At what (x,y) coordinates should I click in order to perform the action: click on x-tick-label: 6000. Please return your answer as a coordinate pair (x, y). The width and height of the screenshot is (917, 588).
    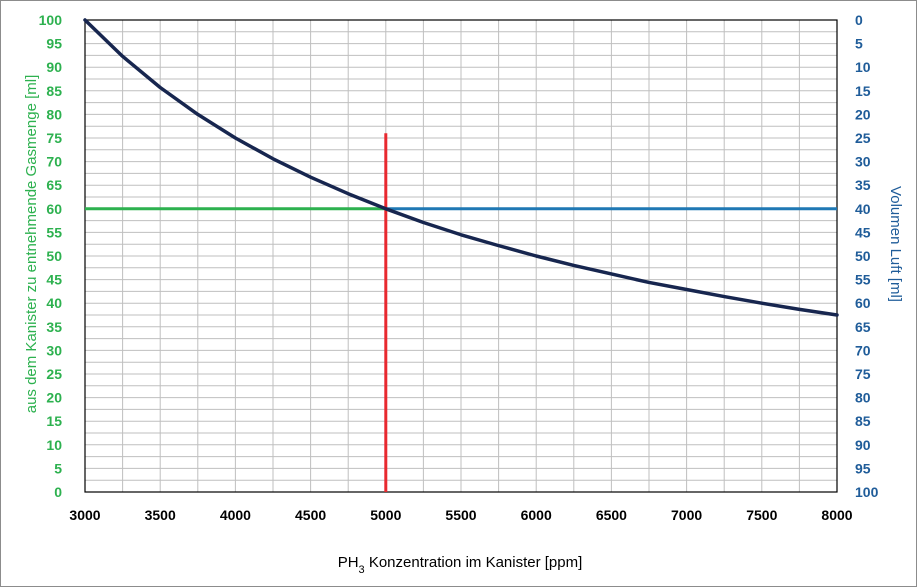
    Looking at the image, I should click on (536, 515).